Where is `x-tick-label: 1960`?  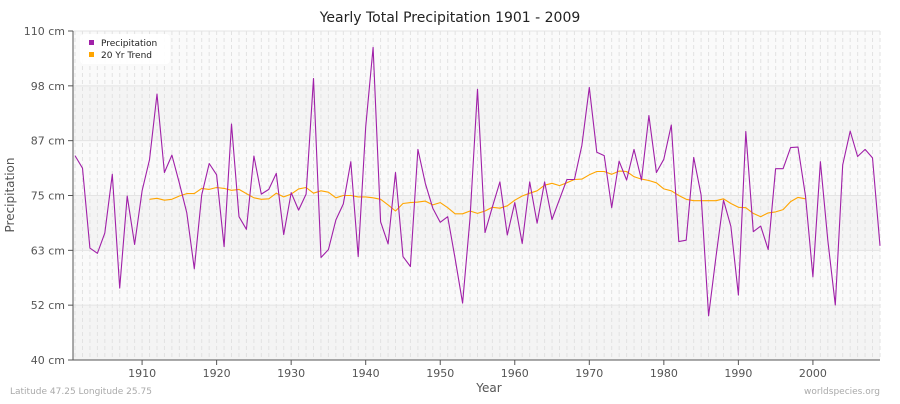 x-tick-label: 1960 is located at coordinates (515, 373).